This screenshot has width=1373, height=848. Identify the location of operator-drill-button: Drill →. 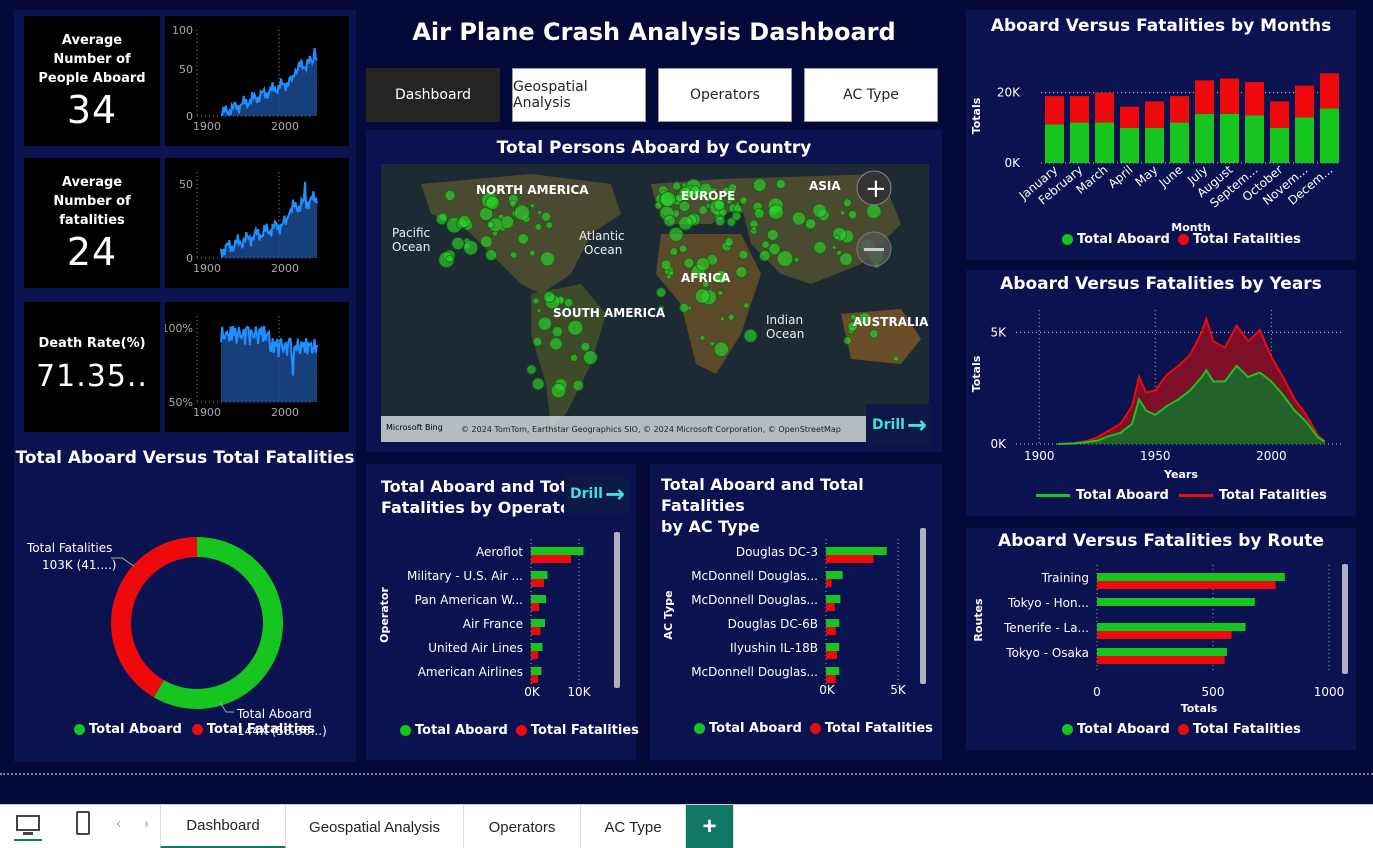
(597, 494).